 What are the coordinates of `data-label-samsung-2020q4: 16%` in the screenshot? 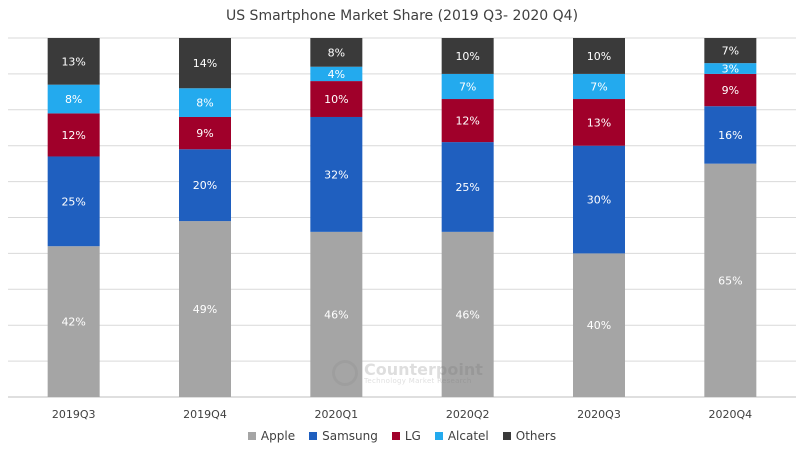 It's located at (730, 135).